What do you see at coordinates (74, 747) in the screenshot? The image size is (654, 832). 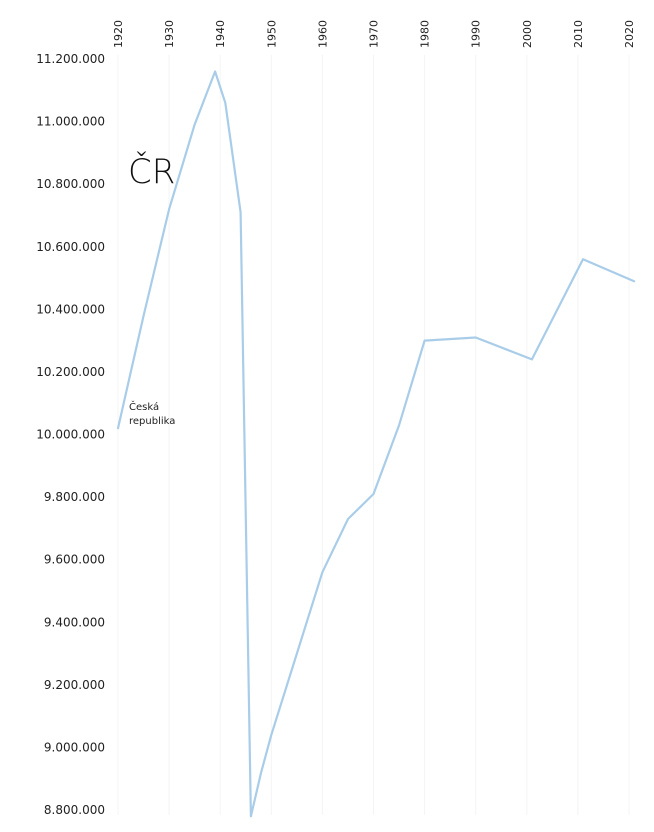 I see `y-tick-label: 9.000.000` at bounding box center [74, 747].